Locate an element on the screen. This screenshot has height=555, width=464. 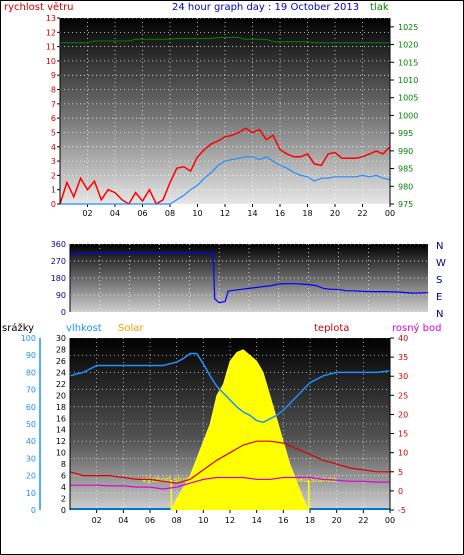
rain-tick: 18 is located at coordinates (61, 407).